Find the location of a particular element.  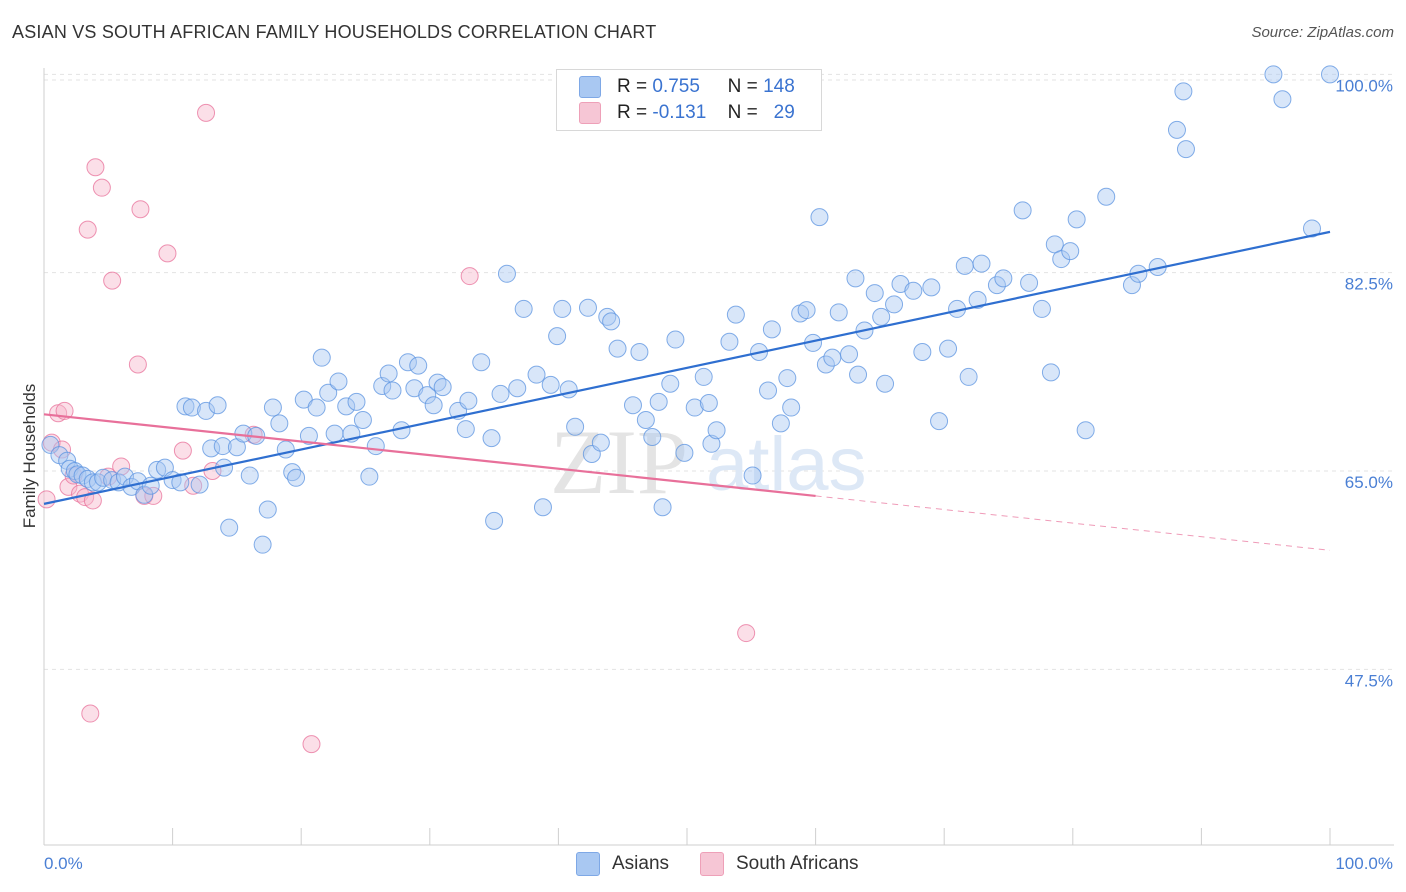

series-legend: Asians South Africans is located at coordinates (703, 865).